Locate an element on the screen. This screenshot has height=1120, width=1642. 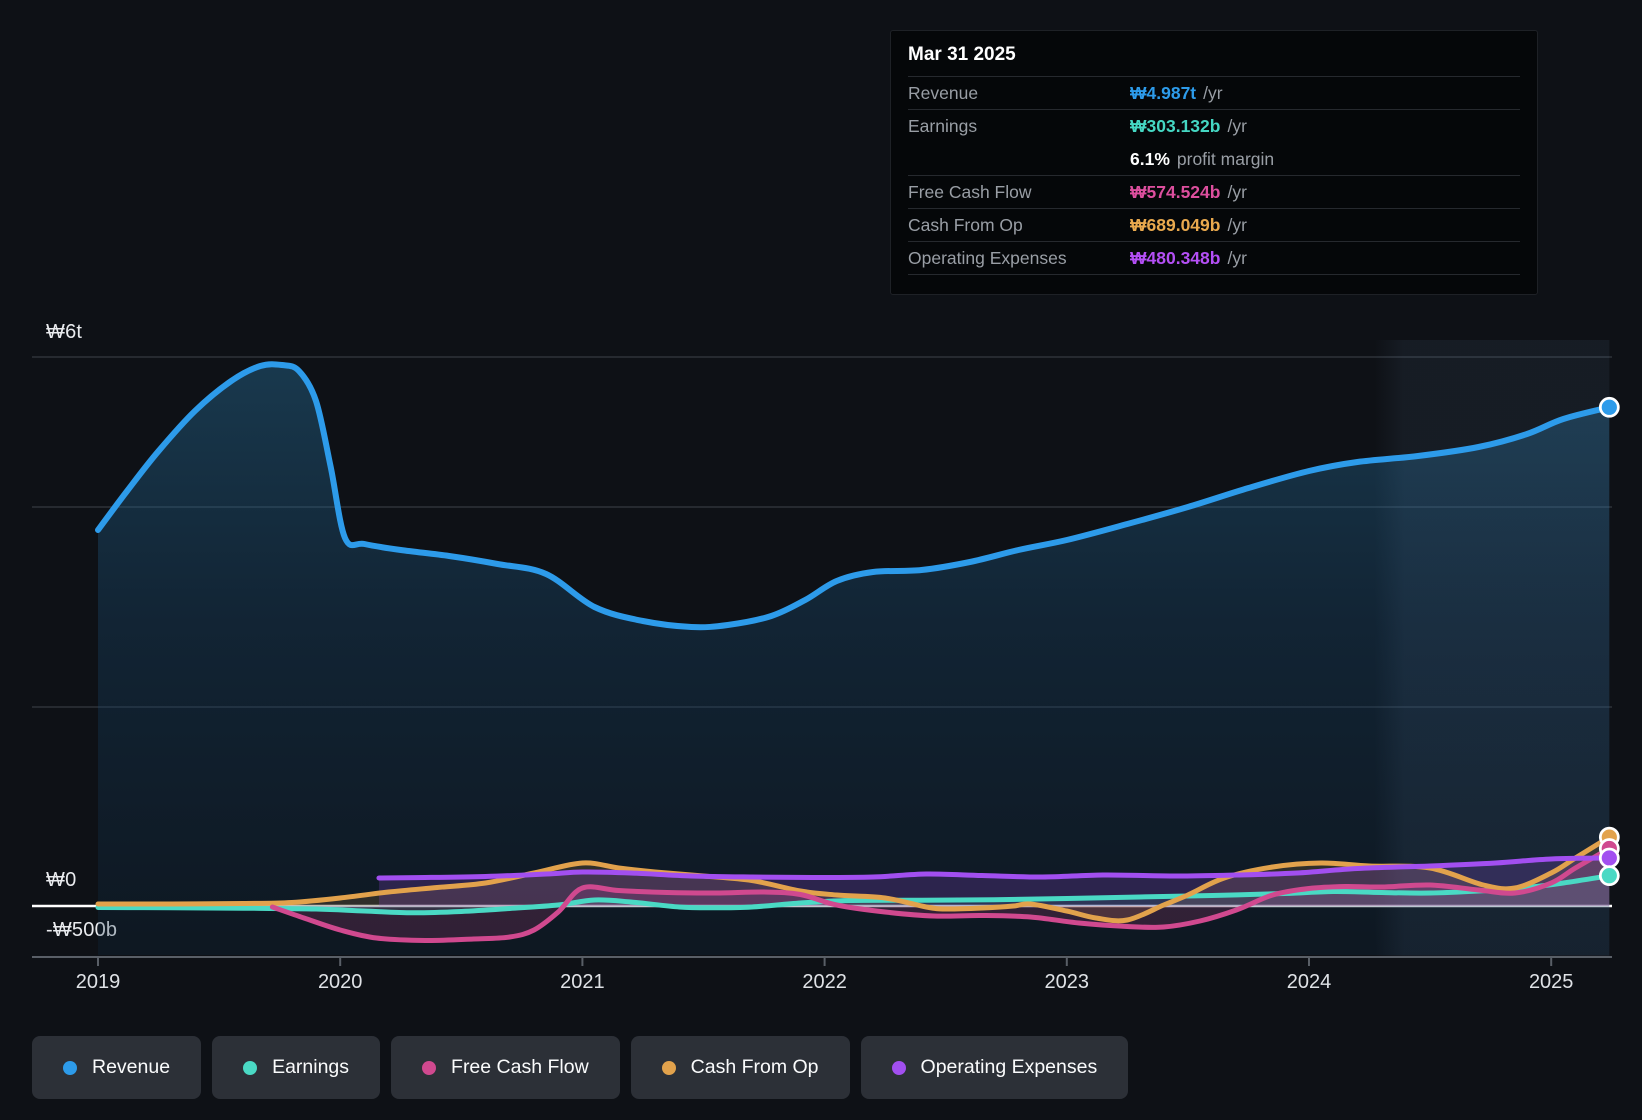
x-axis-label-2020: 2020 is located at coordinates (340, 982).